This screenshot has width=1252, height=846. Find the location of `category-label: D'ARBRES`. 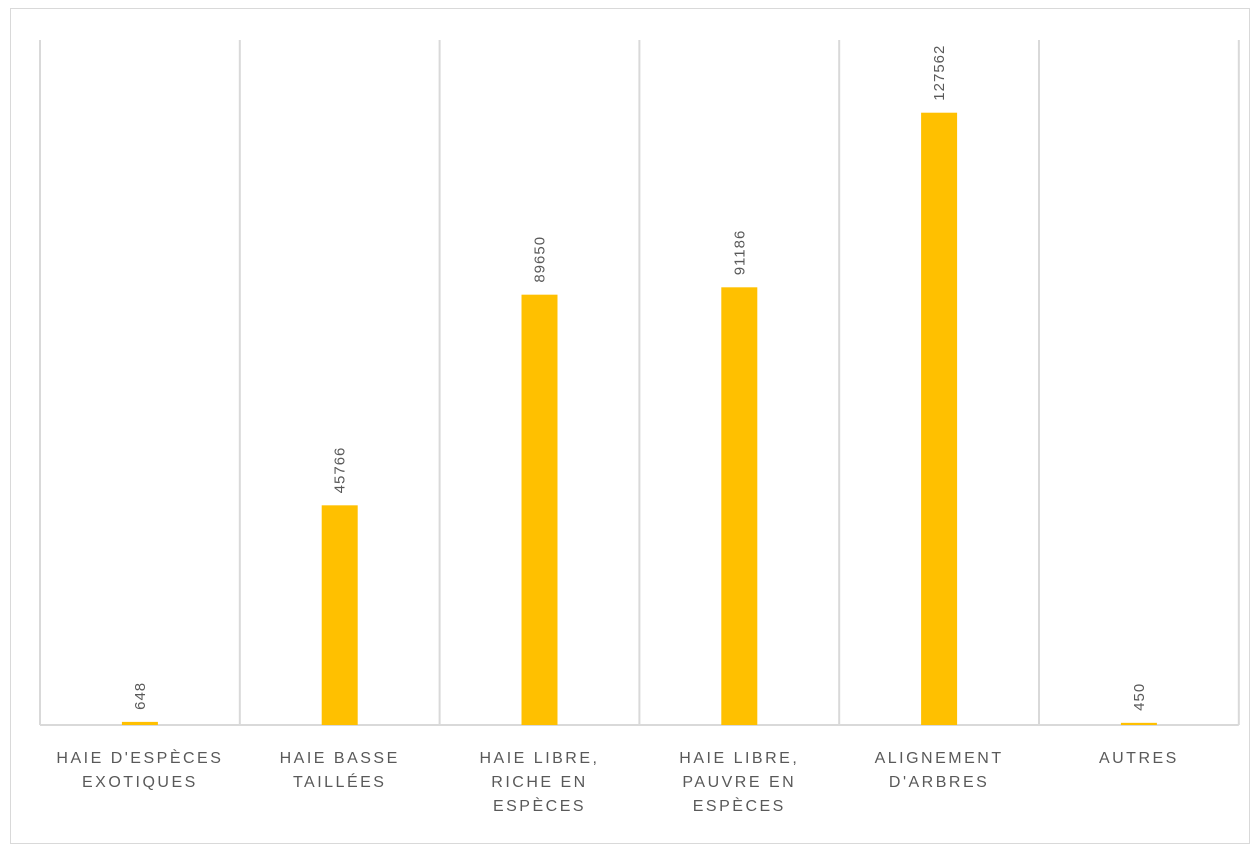

category-label: D'ARBRES is located at coordinates (939, 782).